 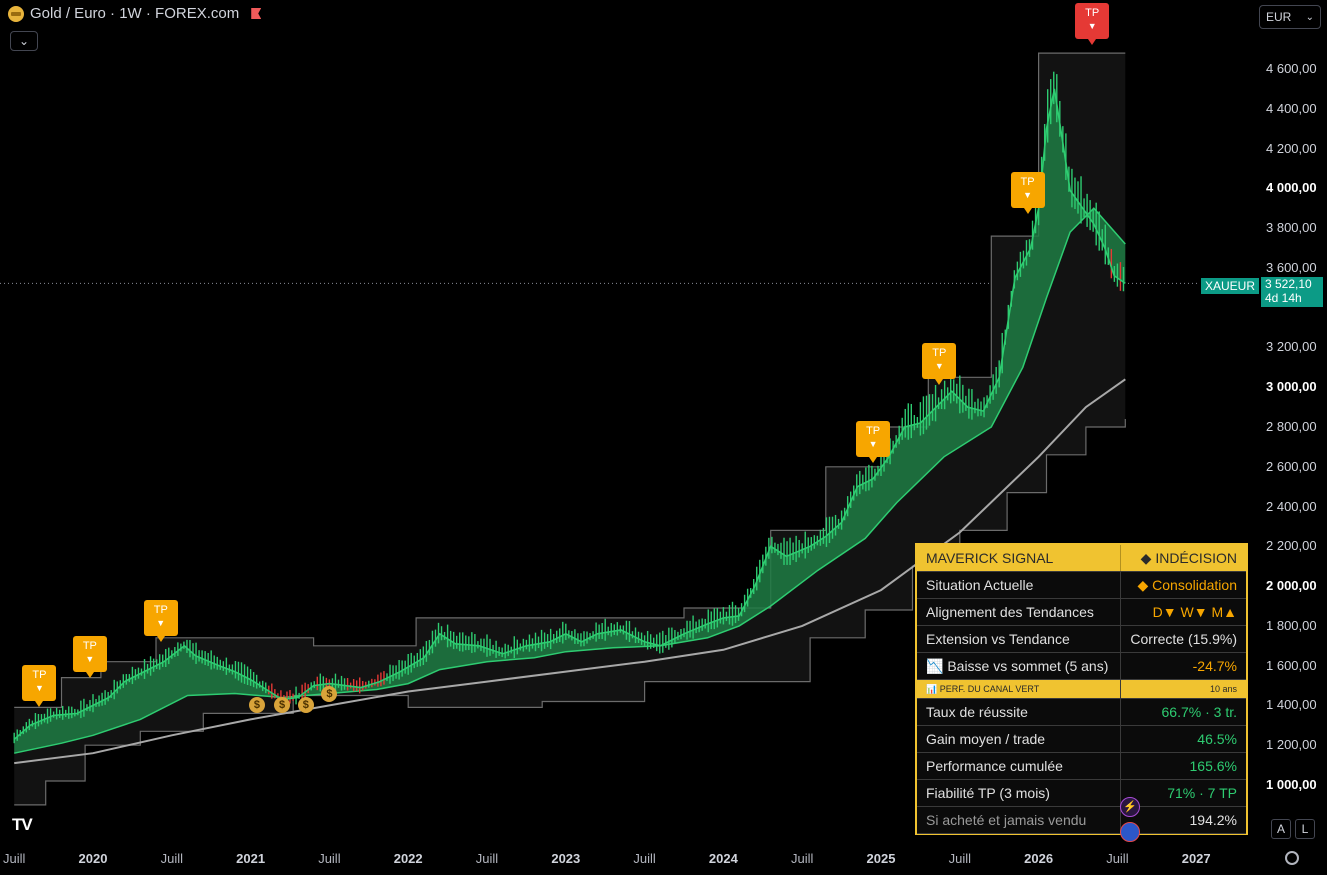 What do you see at coordinates (1213, 820) in the screenshot?
I see `panel-row-value: 194.2%` at bounding box center [1213, 820].